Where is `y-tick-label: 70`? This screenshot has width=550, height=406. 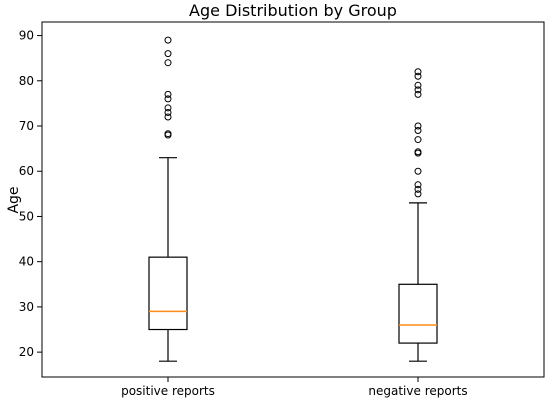
y-tick-label: 70 is located at coordinates (26, 126).